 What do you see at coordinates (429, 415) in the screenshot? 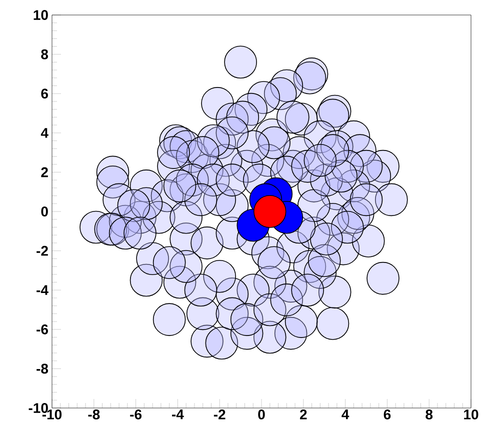
I see `x-tick-label: 8` at bounding box center [429, 415].